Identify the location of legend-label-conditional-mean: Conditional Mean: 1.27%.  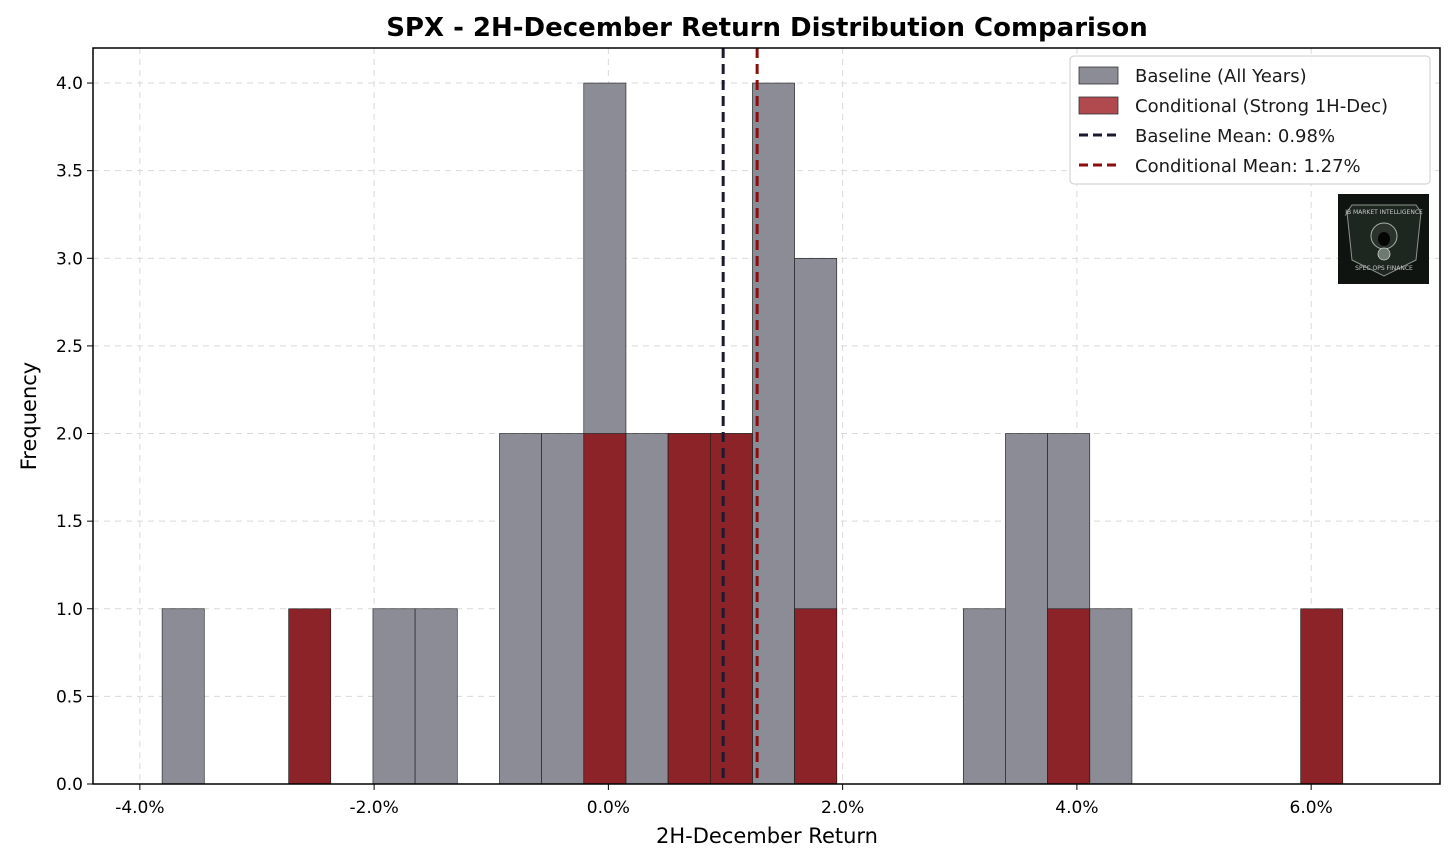
(1248, 166).